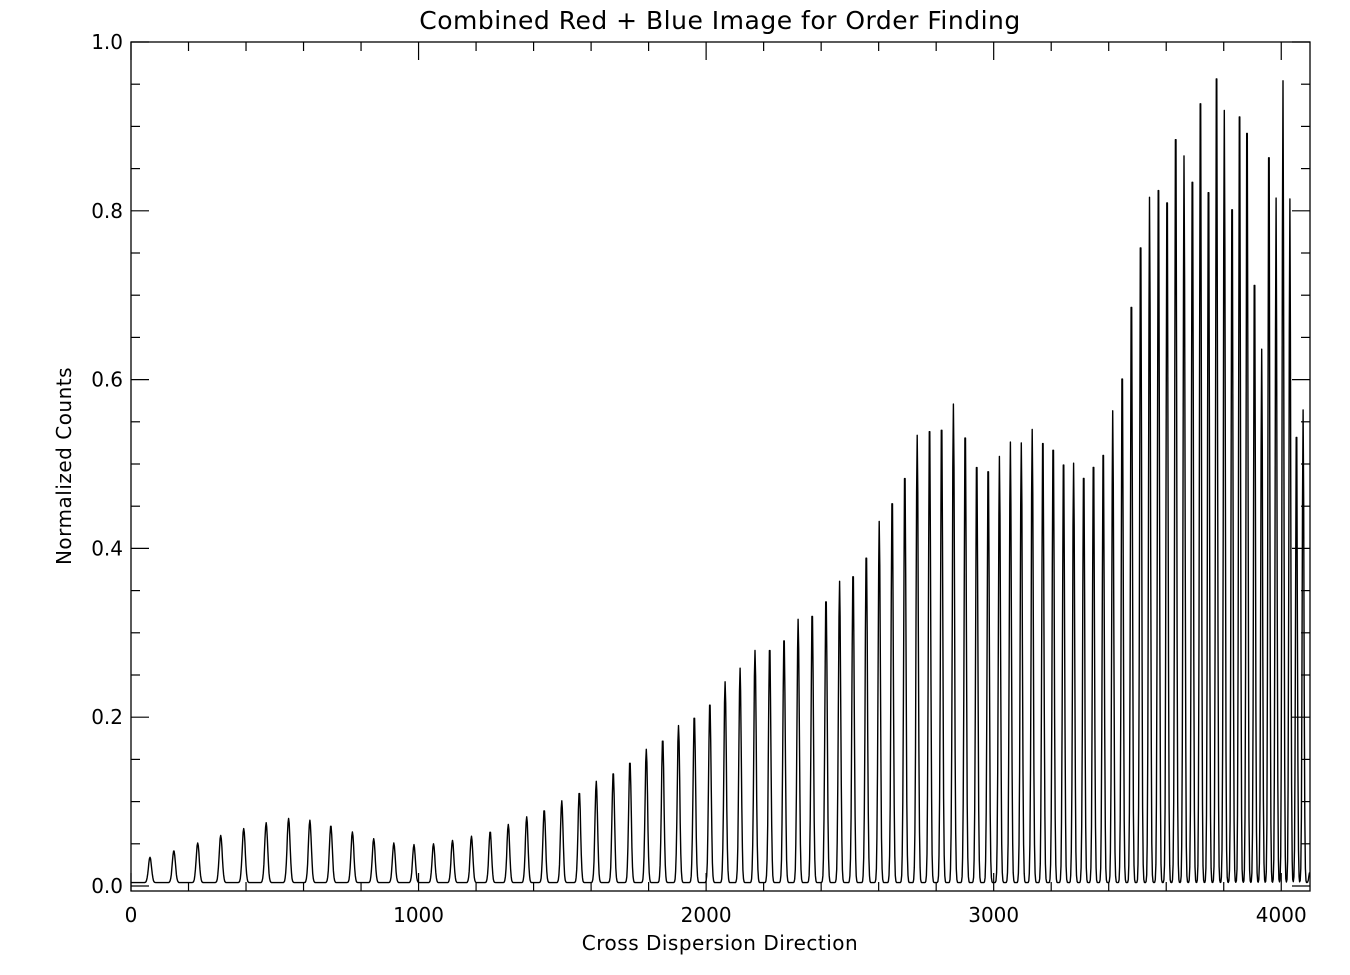 The width and height of the screenshot is (1350, 975). I want to click on x-tick-label: 4000, so click(1281, 915).